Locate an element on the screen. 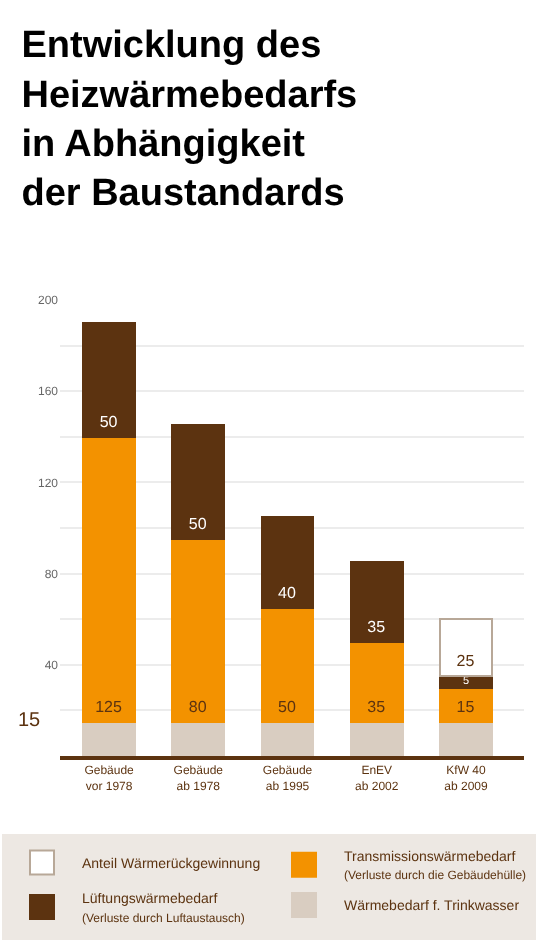 The width and height of the screenshot is (536, 952). data-label: 125 is located at coordinates (109, 706).